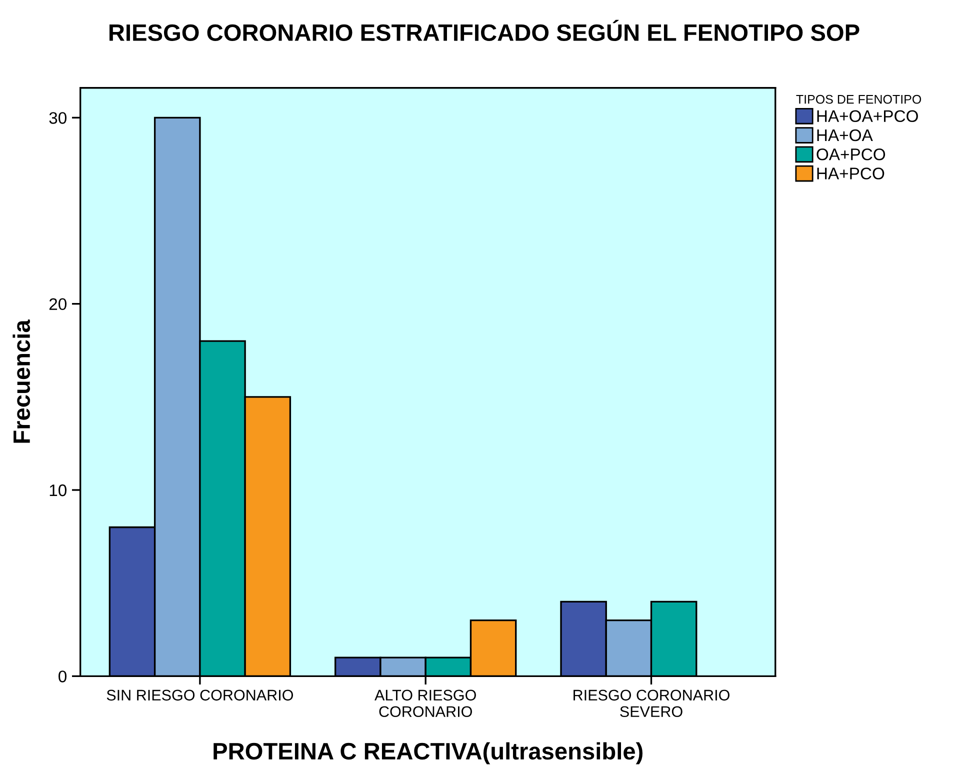 This screenshot has width=968, height=771. Describe the element at coordinates (851, 154) in the screenshot. I see `legend-label: OA+PCO` at that location.